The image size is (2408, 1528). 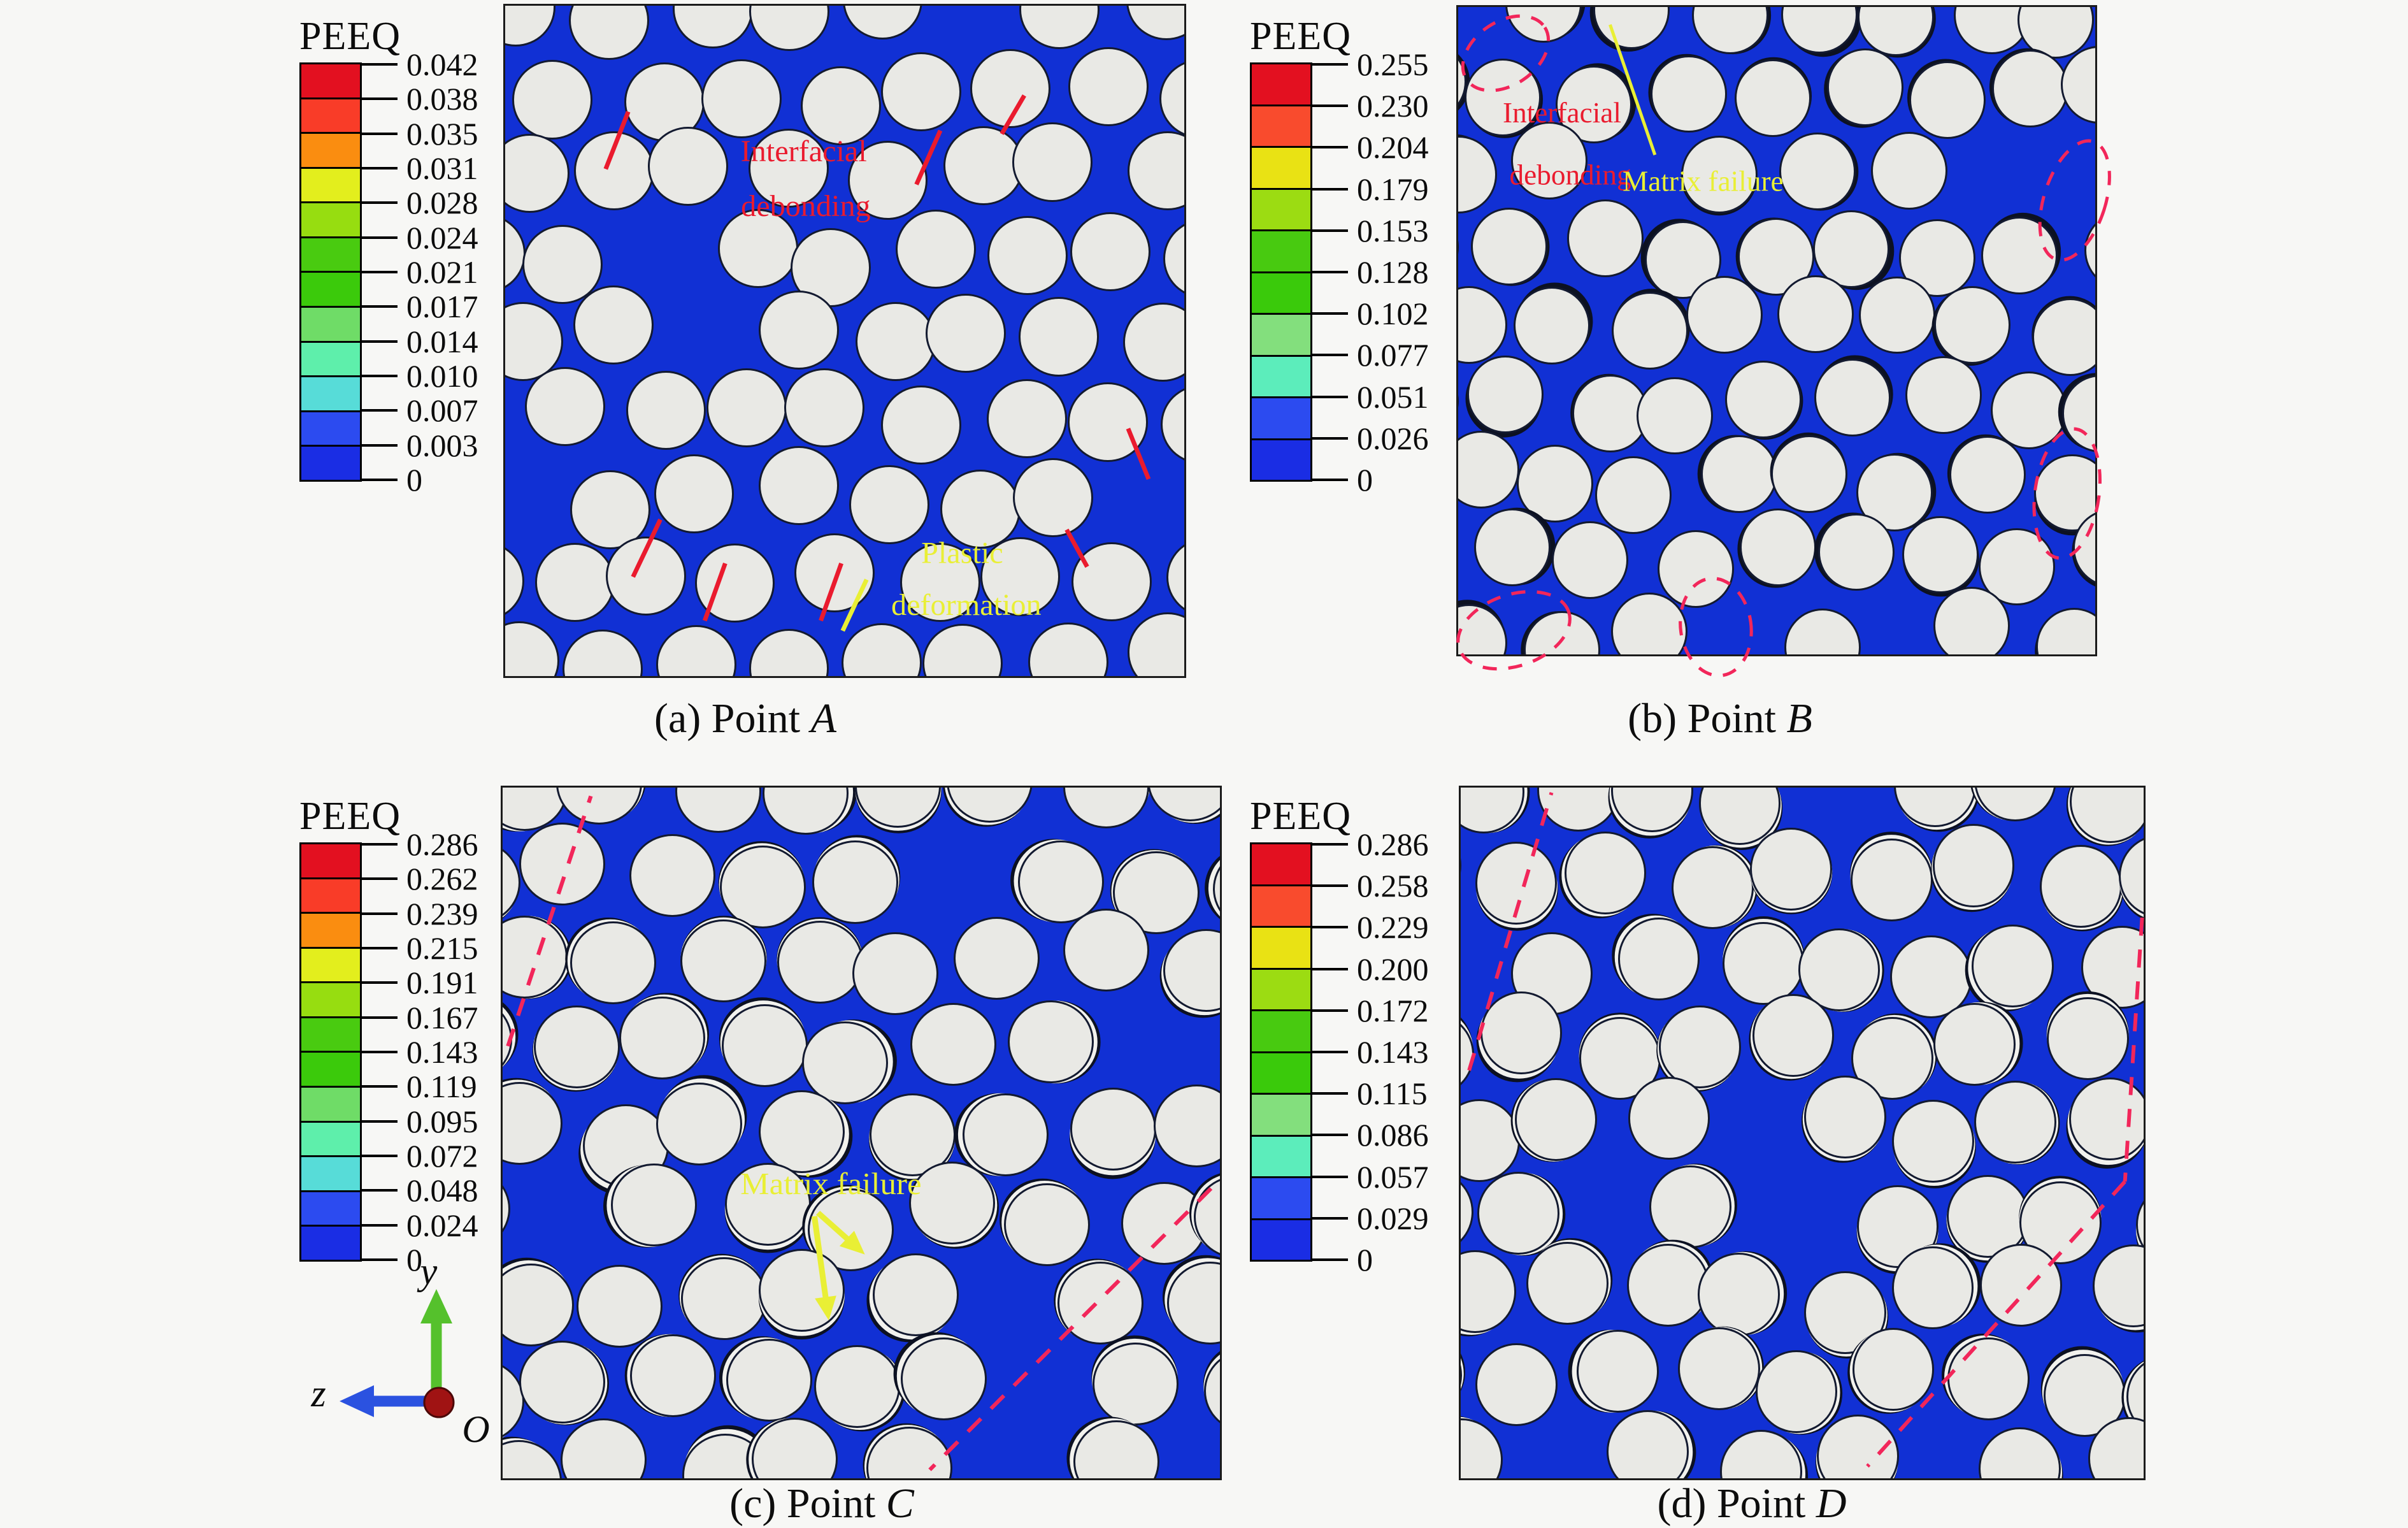 I want to click on colorbar-tick-label: 0.086, so click(x=1393, y=1135).